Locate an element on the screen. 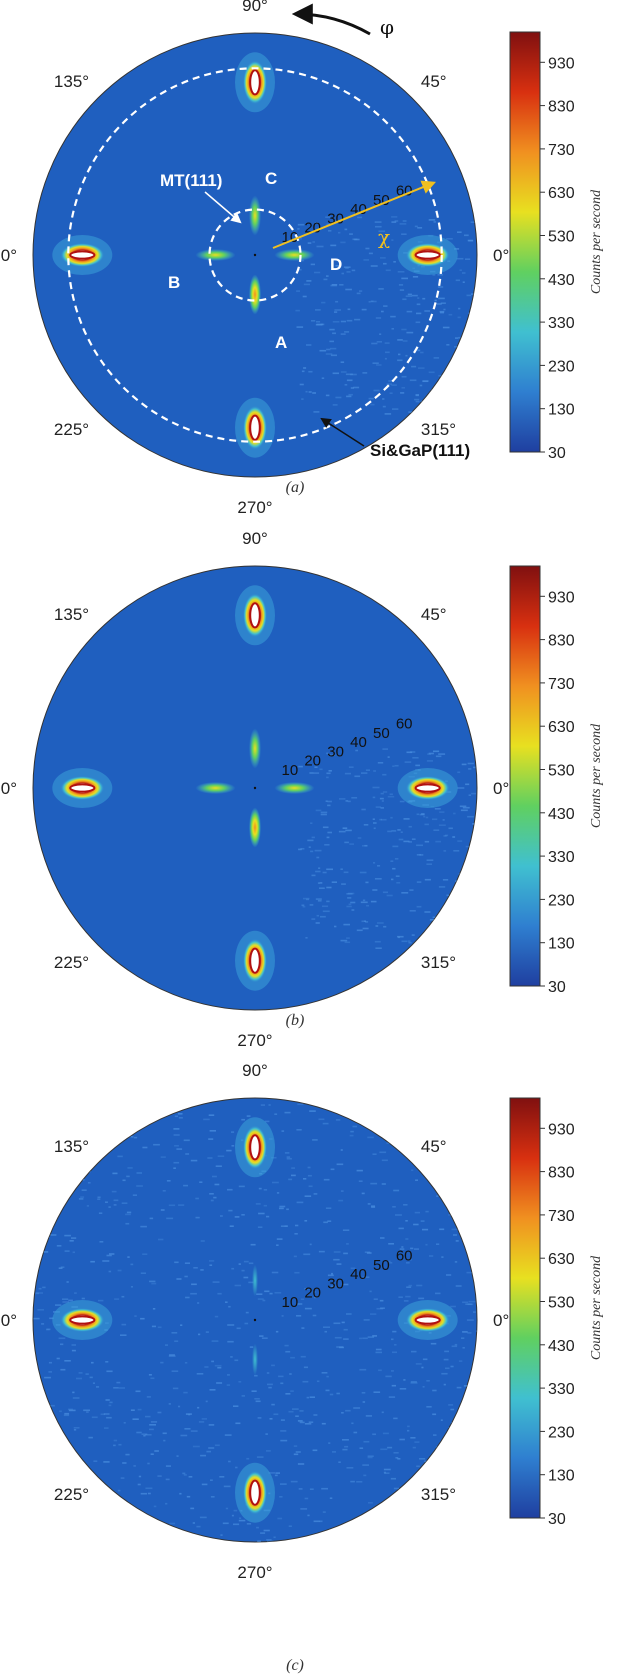 This screenshot has height=1674, width=629. annotation-chi: χ is located at coordinates (384, 237).